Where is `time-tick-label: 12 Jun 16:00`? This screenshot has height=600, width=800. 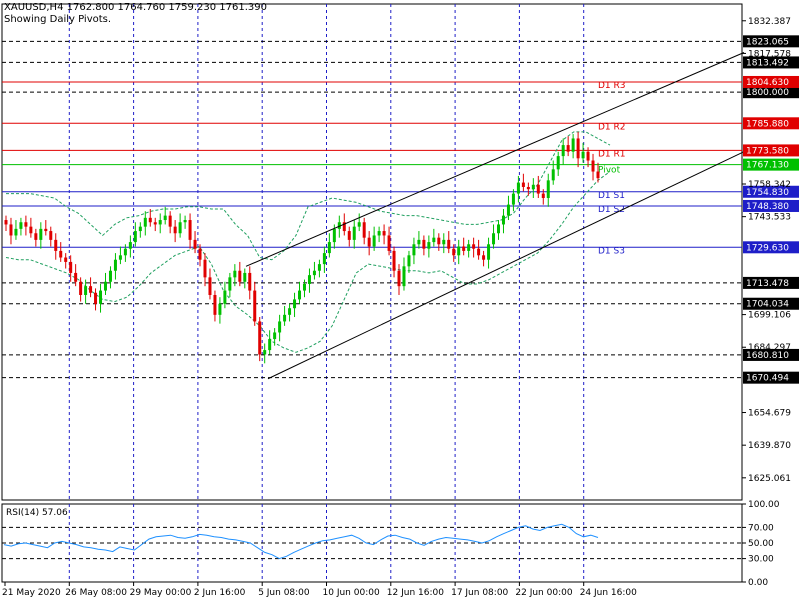
time-tick-label: 12 Jun 16:00 is located at coordinates (415, 593).